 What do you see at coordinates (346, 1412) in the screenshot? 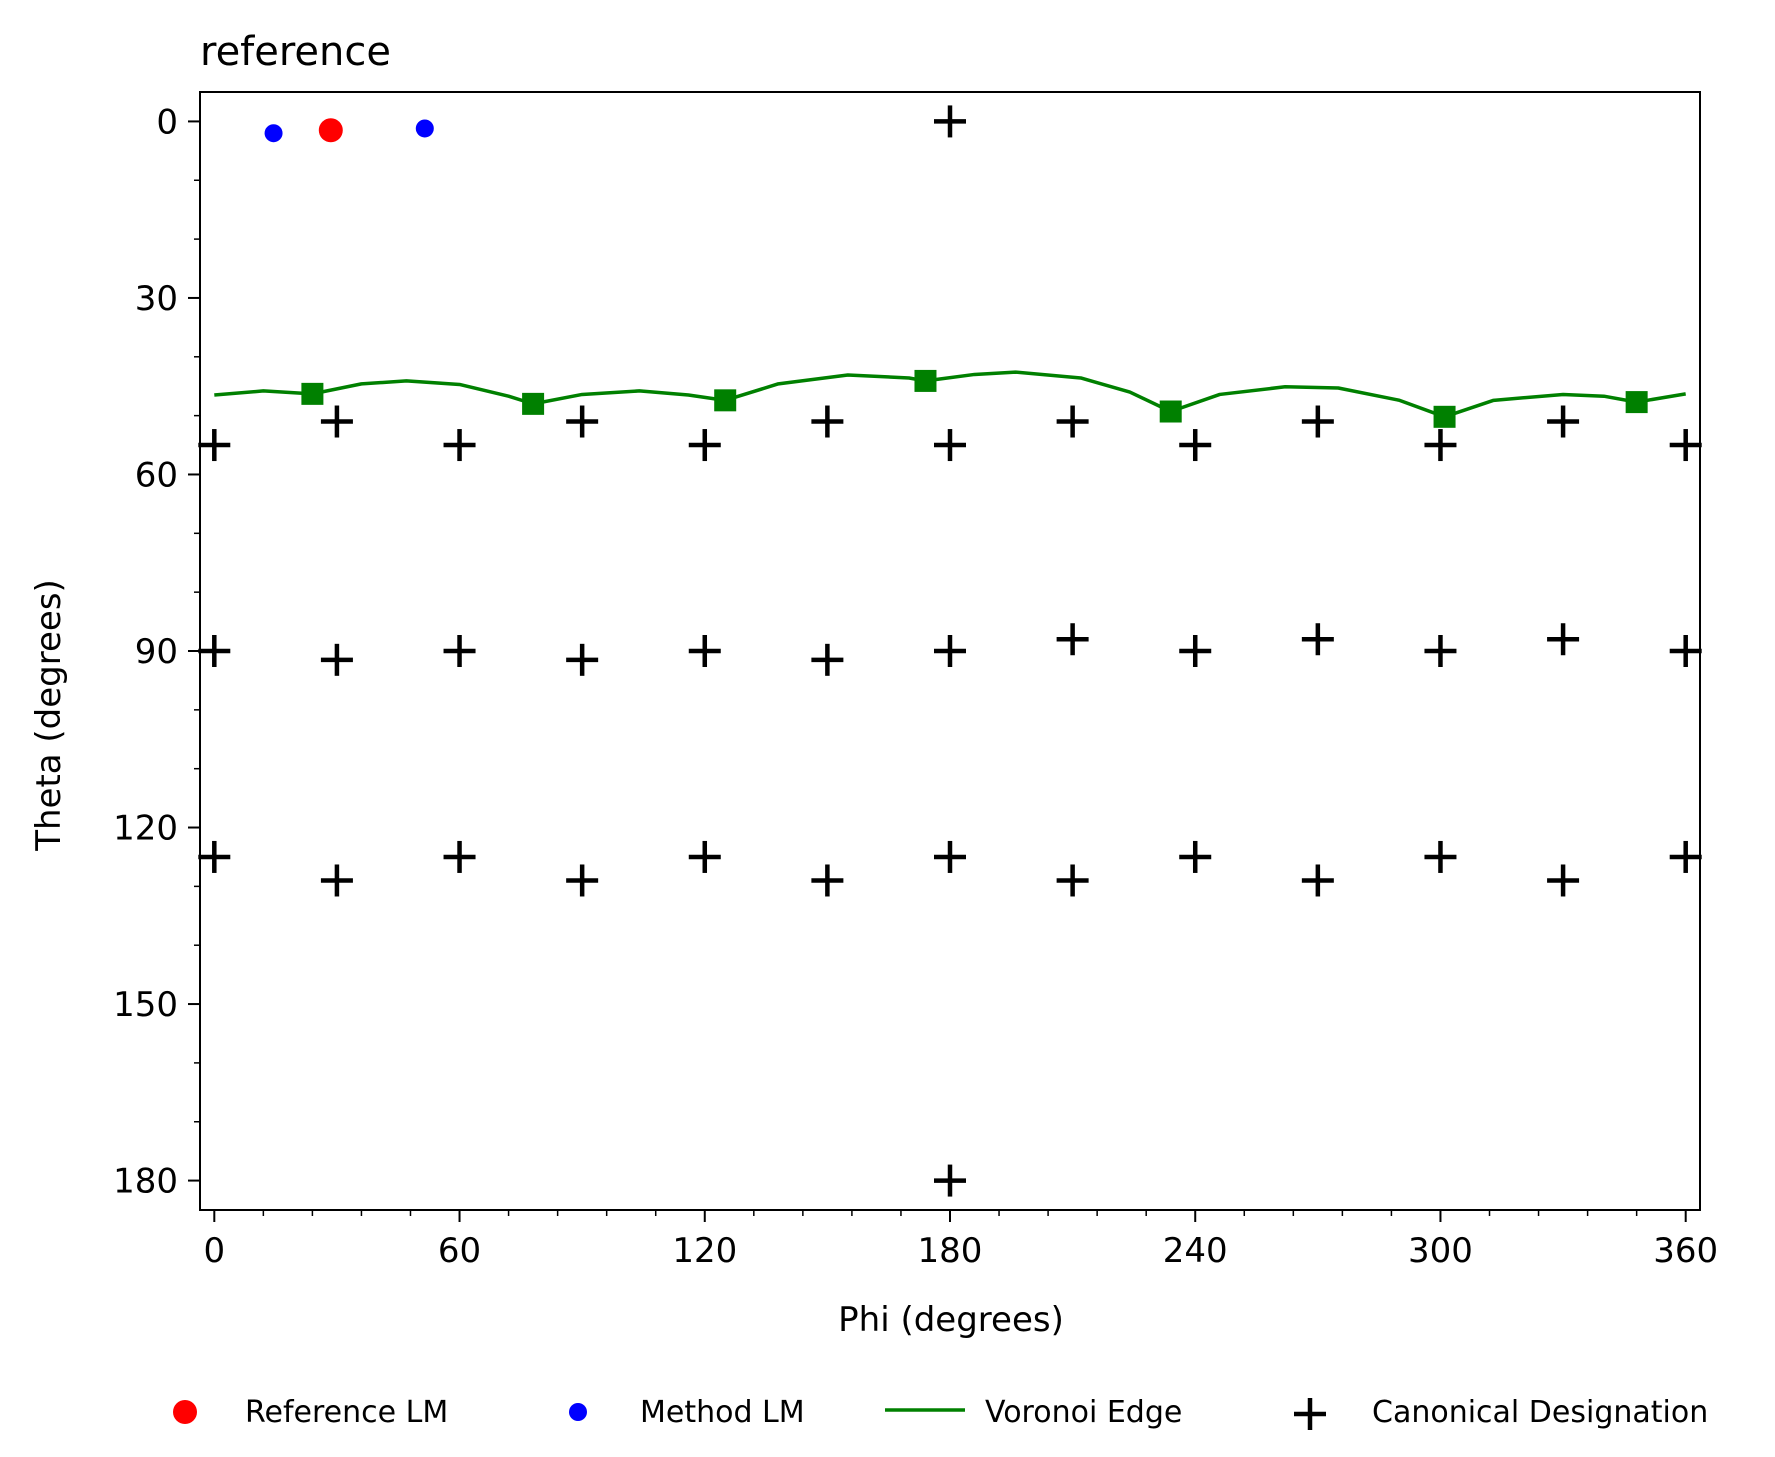
I see `legend-label: Reference LM` at bounding box center [346, 1412].